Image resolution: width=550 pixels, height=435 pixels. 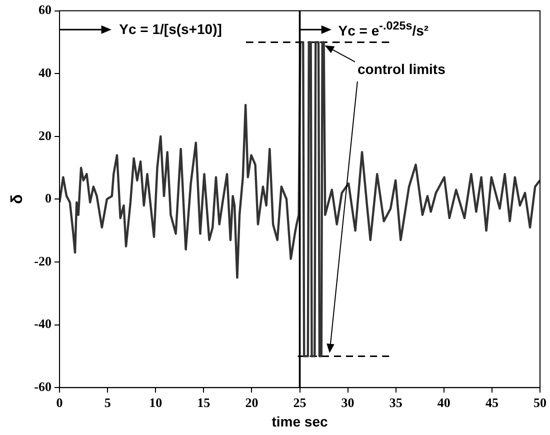 I want to click on x-tick-label: 50, so click(x=540, y=402).